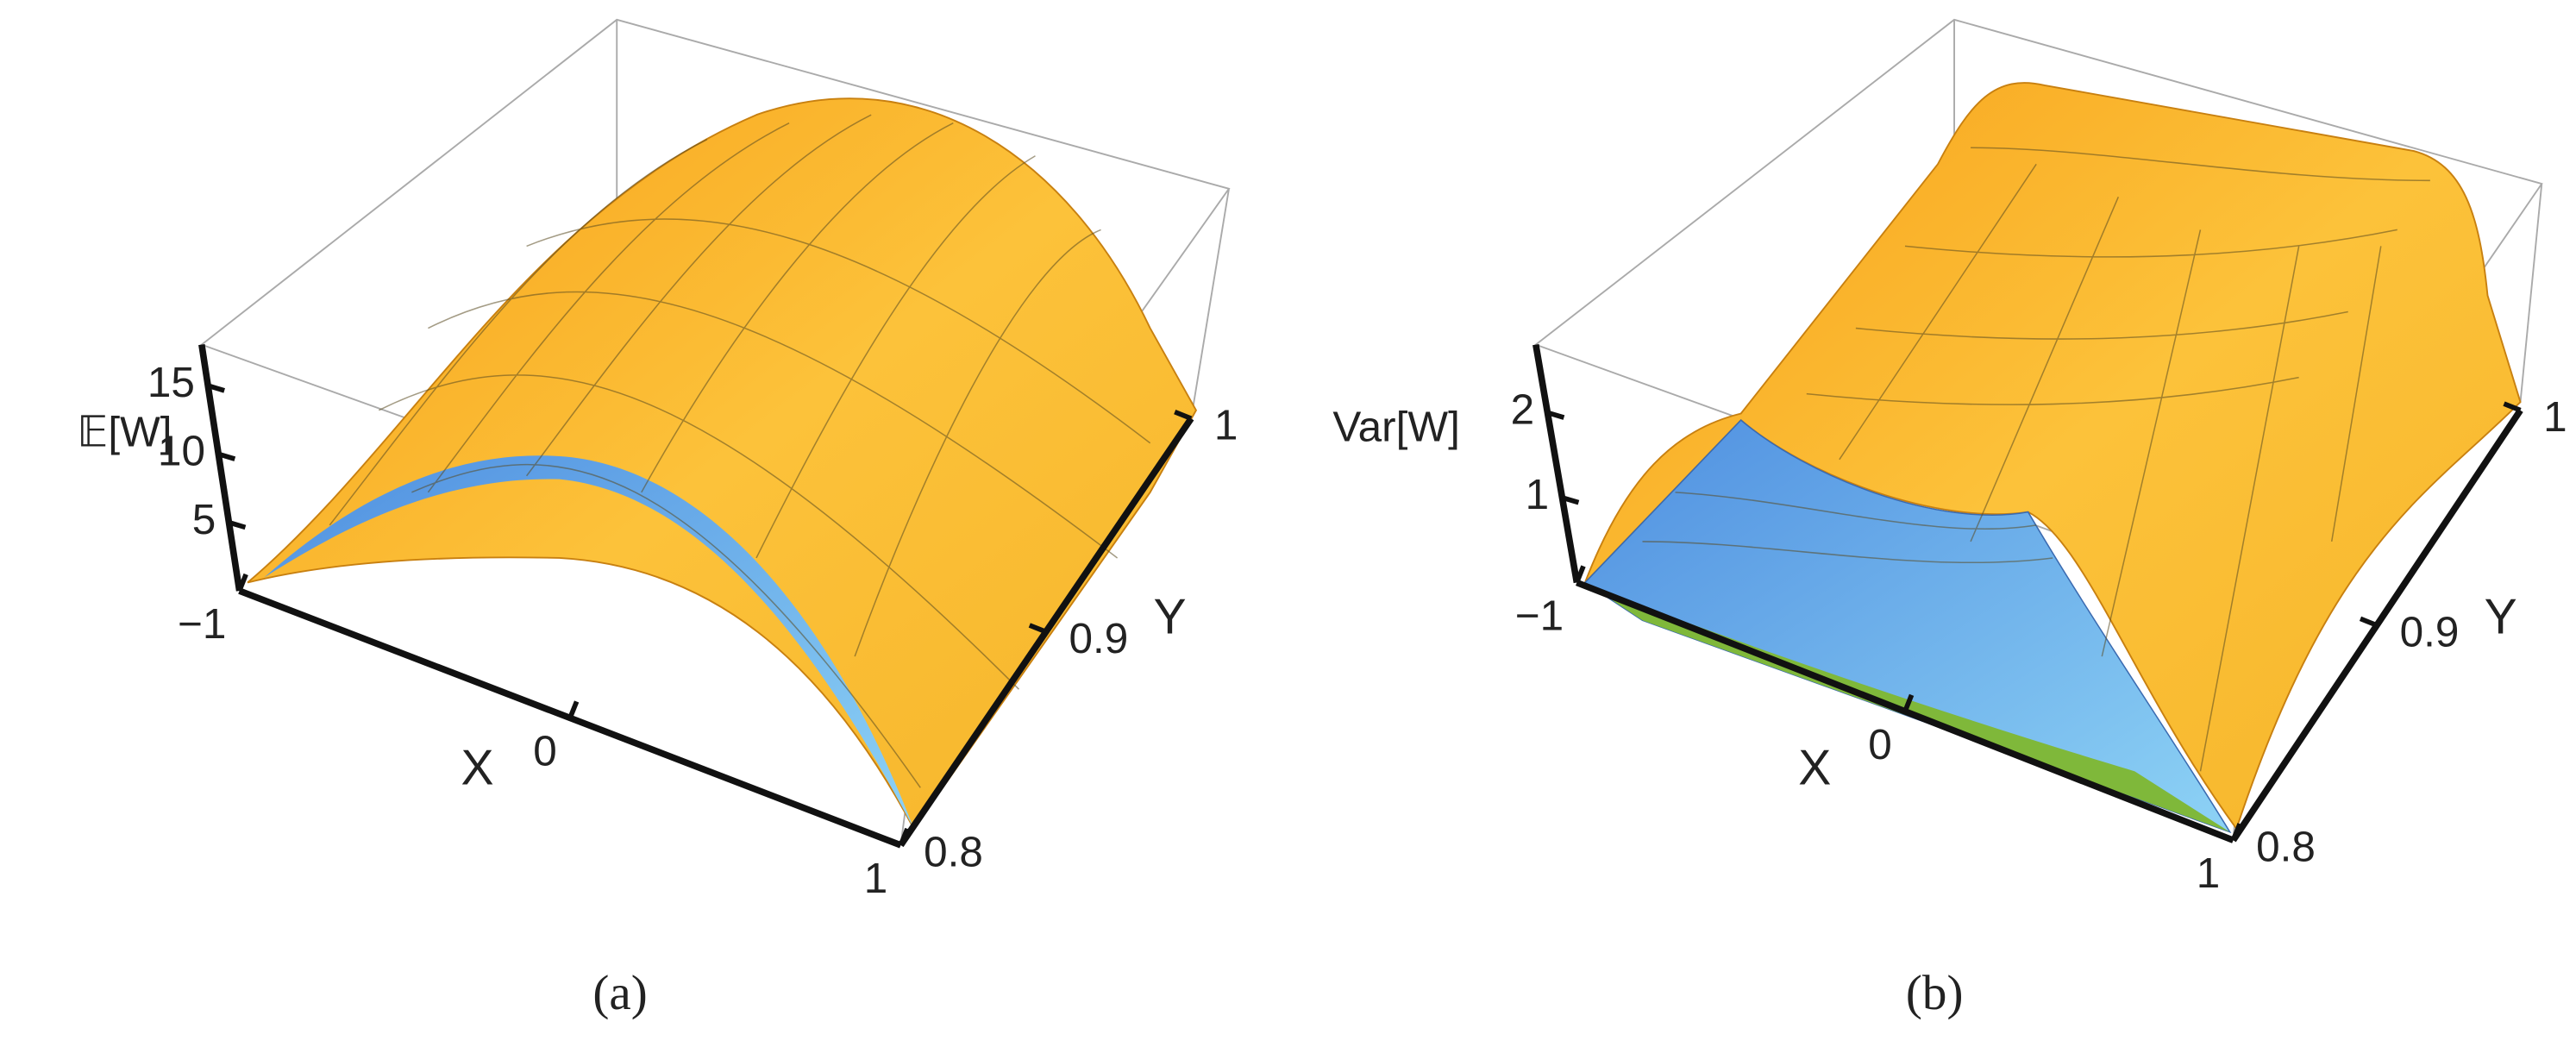  I want to click on z-axis-label: 𝔼[W], so click(124, 431).